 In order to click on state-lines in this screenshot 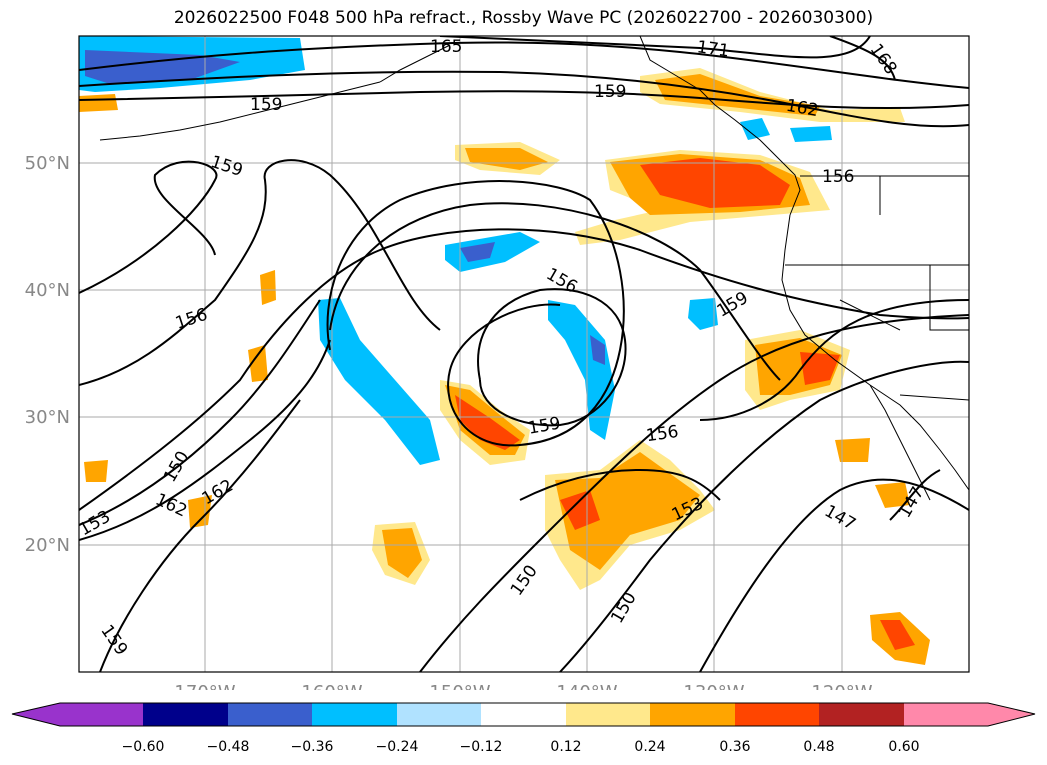, I will do `click(877, 253)`.